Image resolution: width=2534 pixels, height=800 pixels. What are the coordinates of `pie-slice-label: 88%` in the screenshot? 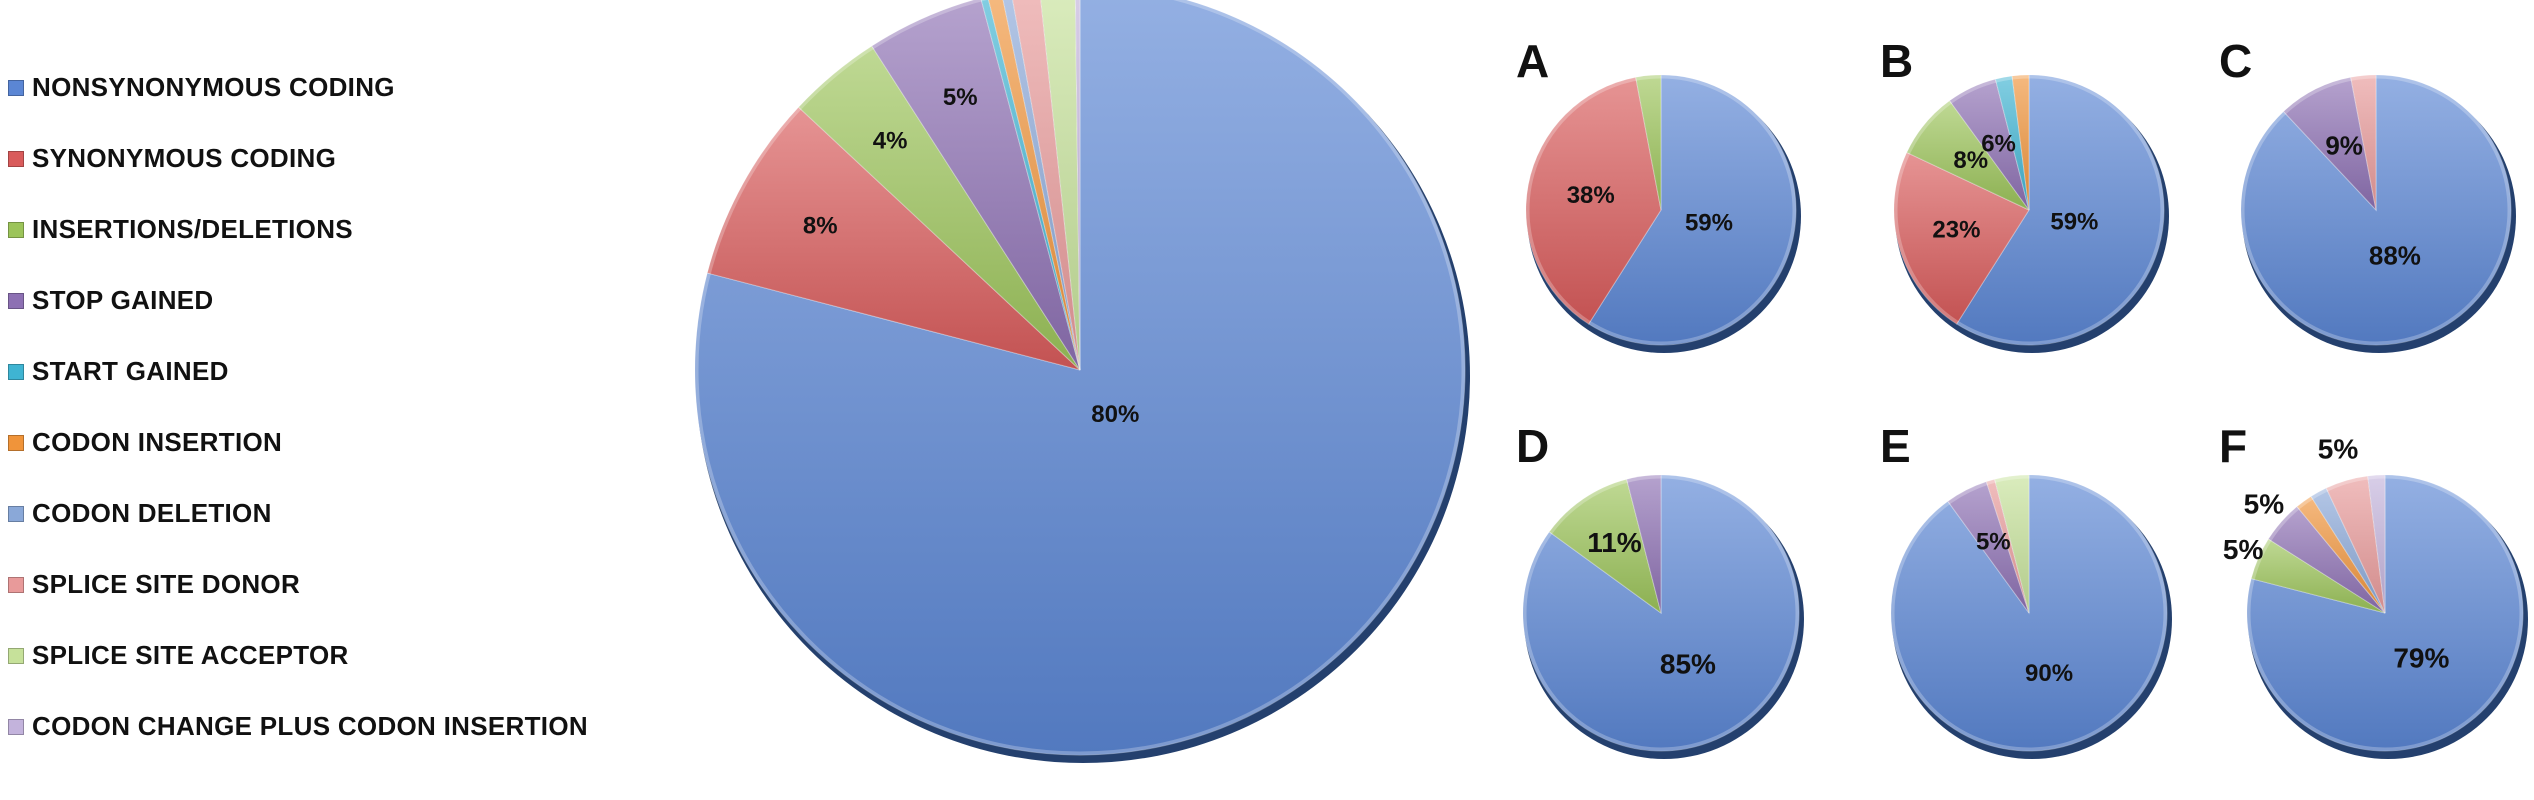 It's located at (2395, 256).